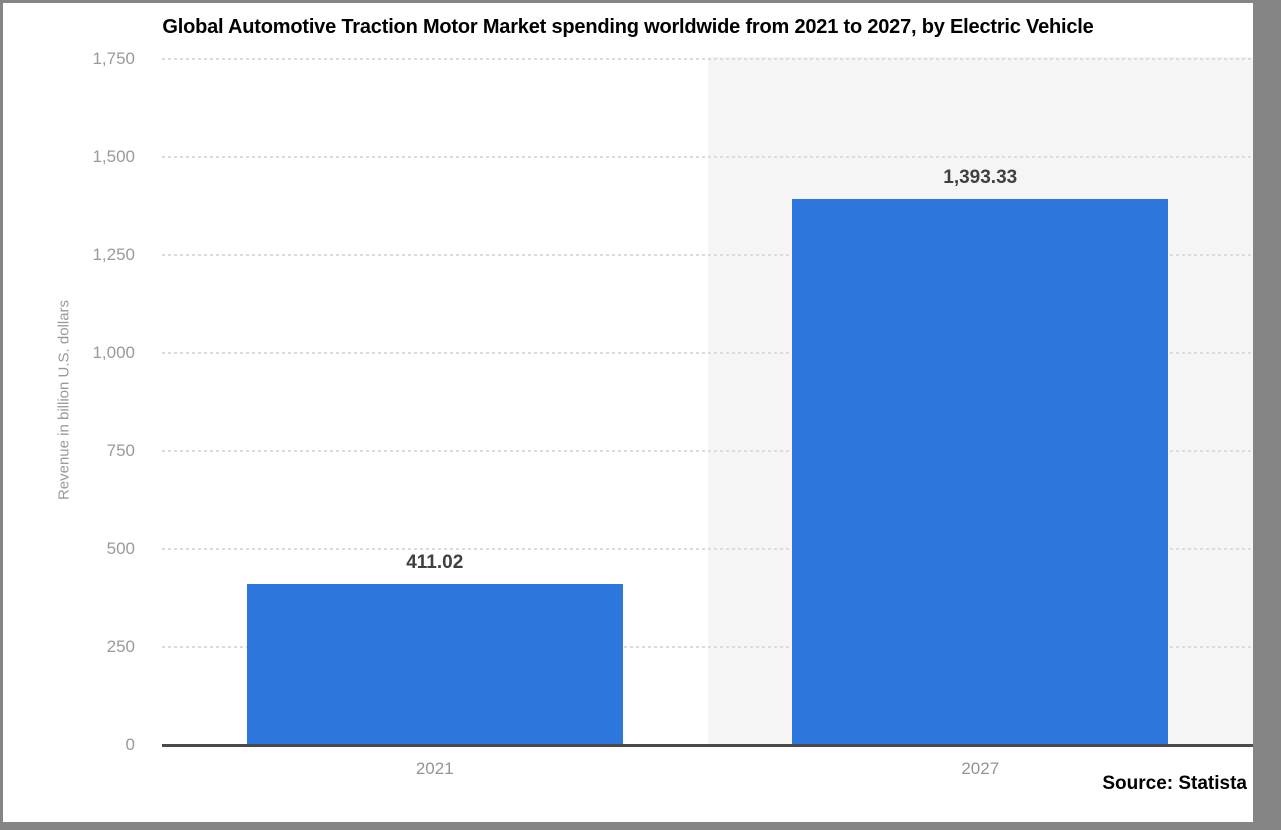 Image resolution: width=1281 pixels, height=830 pixels. Describe the element at coordinates (434, 768) in the screenshot. I see `x-tick-label: 2021` at that location.